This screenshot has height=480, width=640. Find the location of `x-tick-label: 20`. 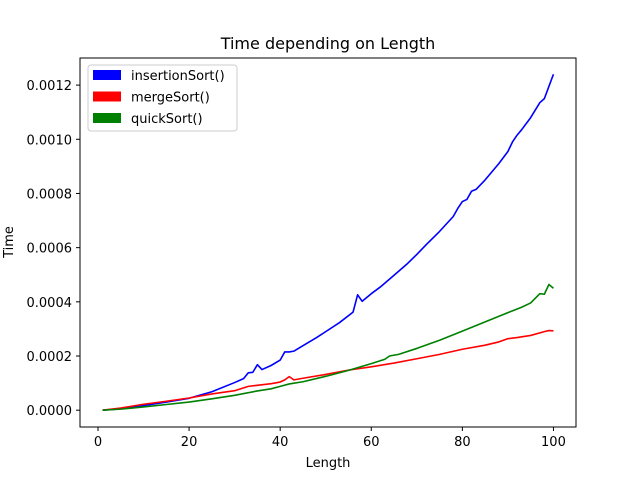

x-tick-label: 20 is located at coordinates (189, 442).